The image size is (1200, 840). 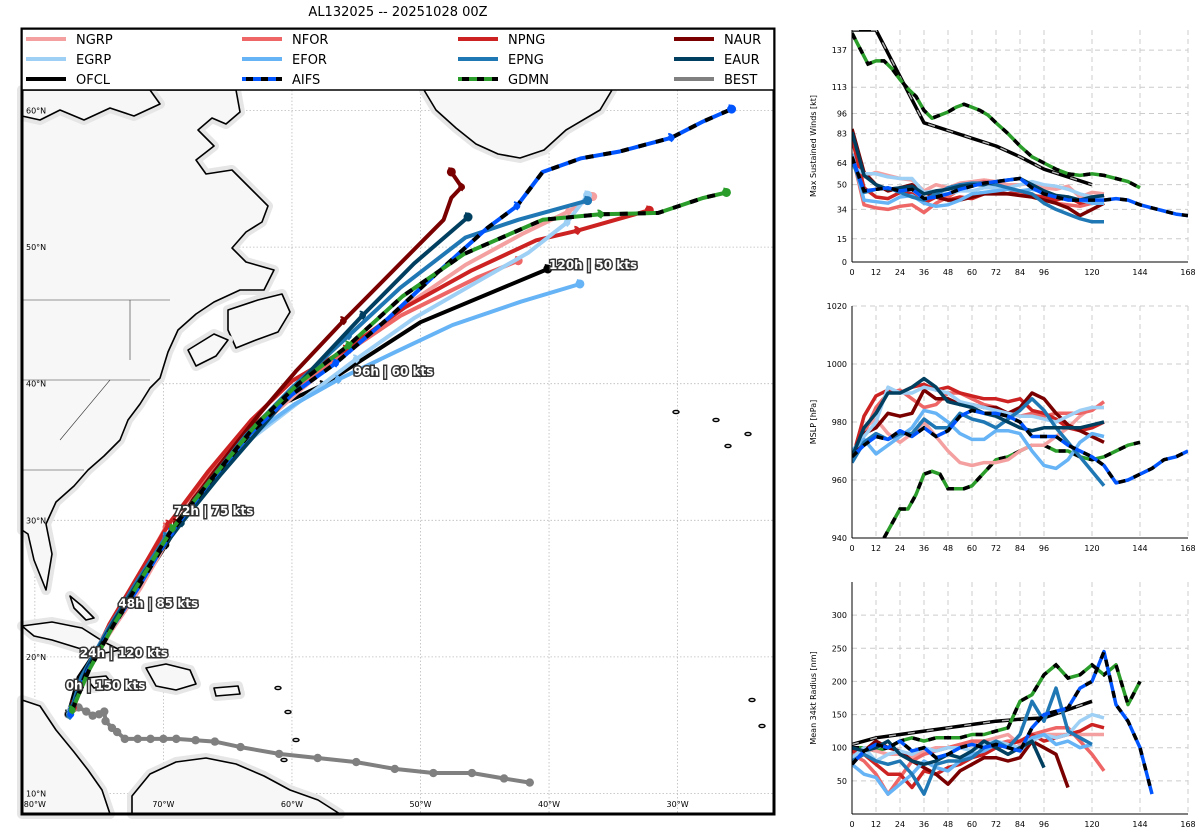 What do you see at coordinates (837, 364) in the screenshot?
I see `y-tick-label: 1000` at bounding box center [837, 364].